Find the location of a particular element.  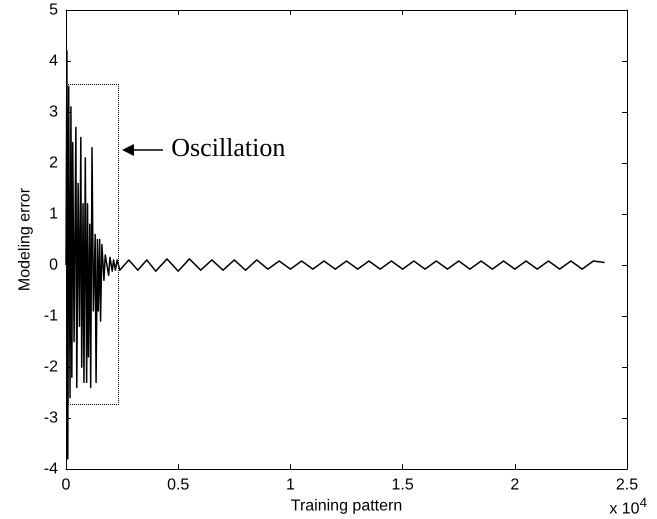

y-tick-label: 0 is located at coordinates (53, 265).